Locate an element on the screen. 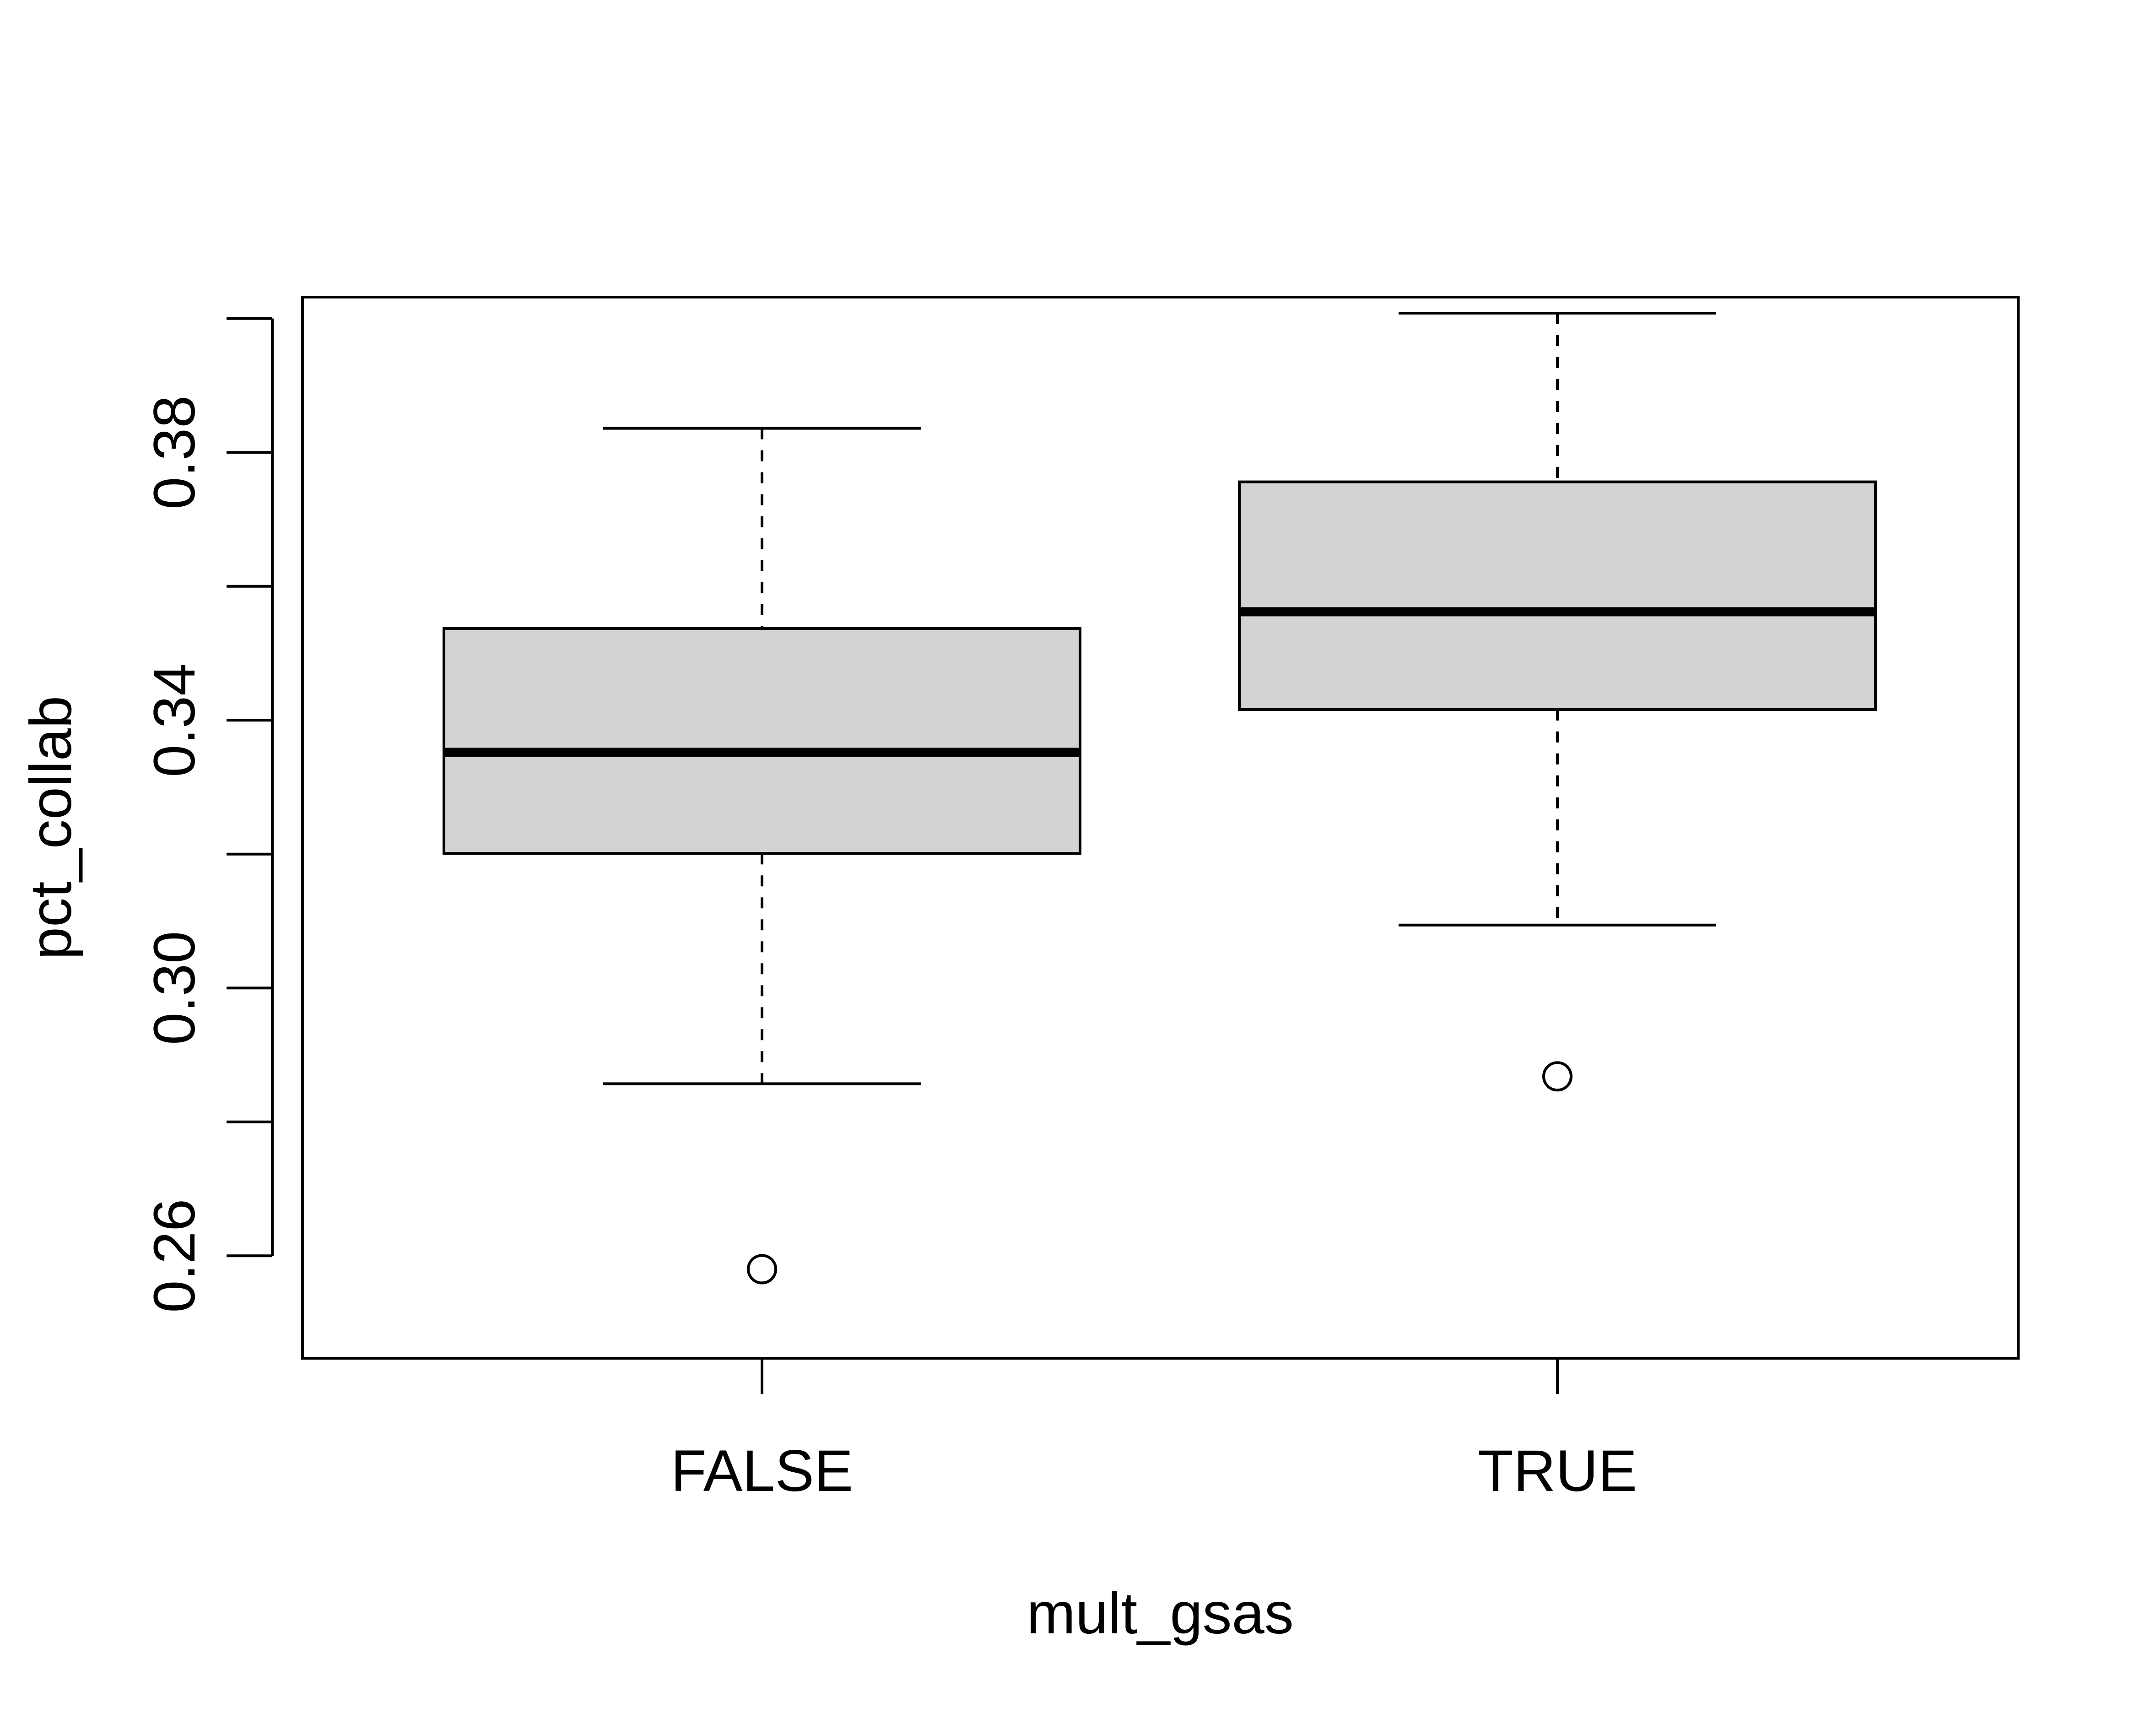  x-tick-label: TRUE is located at coordinates (1557, 1471).